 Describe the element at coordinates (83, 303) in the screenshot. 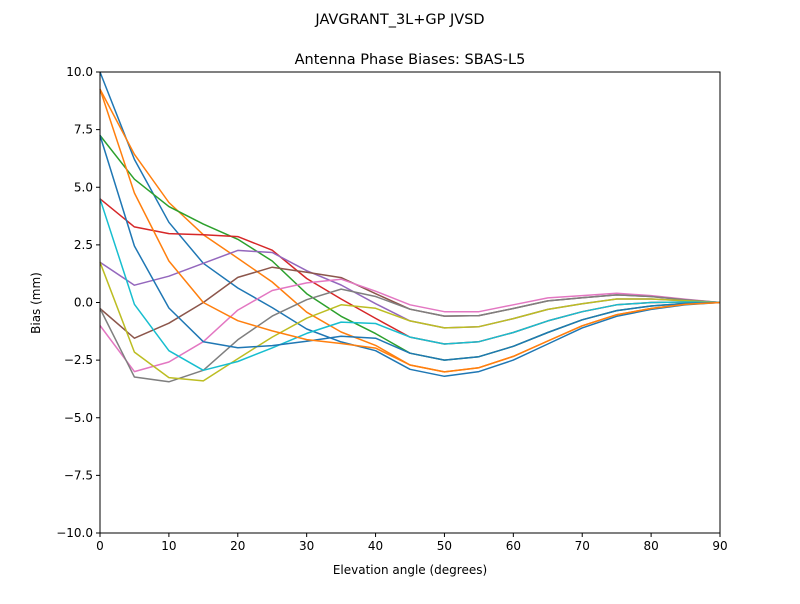

I see `y-tick-label: 0.0` at that location.